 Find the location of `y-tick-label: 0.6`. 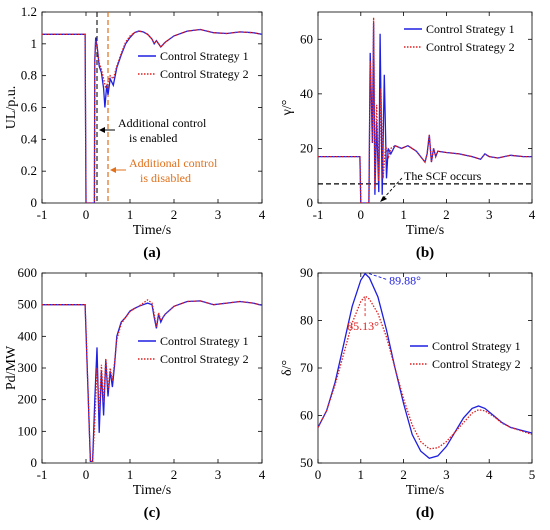

y-tick-label: 0.6 is located at coordinates (29, 107).